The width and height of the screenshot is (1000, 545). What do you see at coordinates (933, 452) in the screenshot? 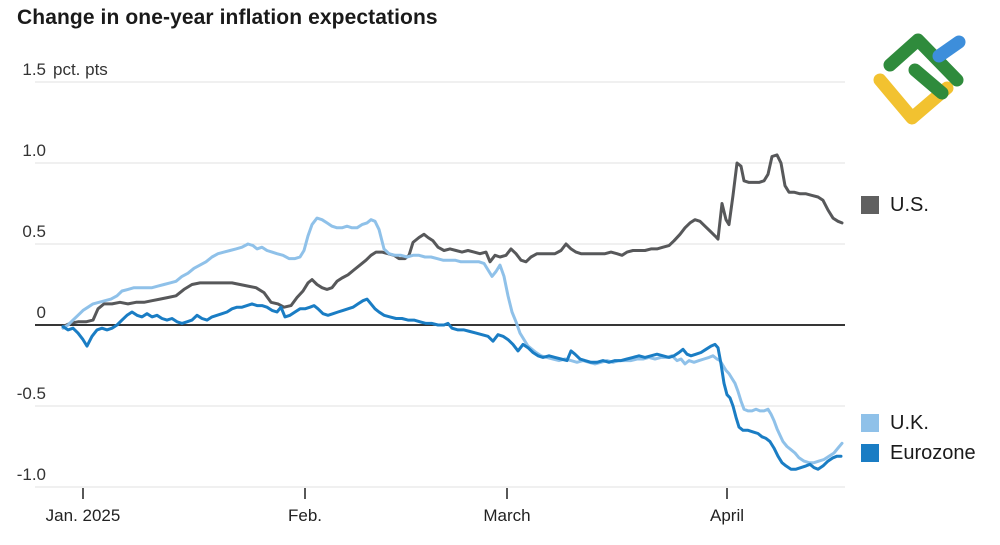
I see `legend-label-eurozone: Eurozone` at bounding box center [933, 452].